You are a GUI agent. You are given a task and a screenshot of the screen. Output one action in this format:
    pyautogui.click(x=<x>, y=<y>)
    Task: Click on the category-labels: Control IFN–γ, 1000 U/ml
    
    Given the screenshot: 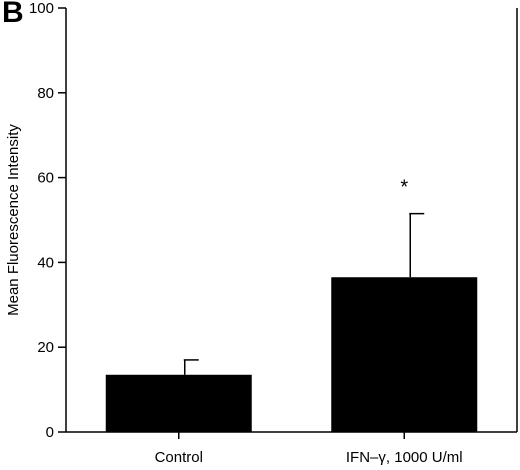 What is the action you would take?
    pyautogui.click(x=309, y=449)
    